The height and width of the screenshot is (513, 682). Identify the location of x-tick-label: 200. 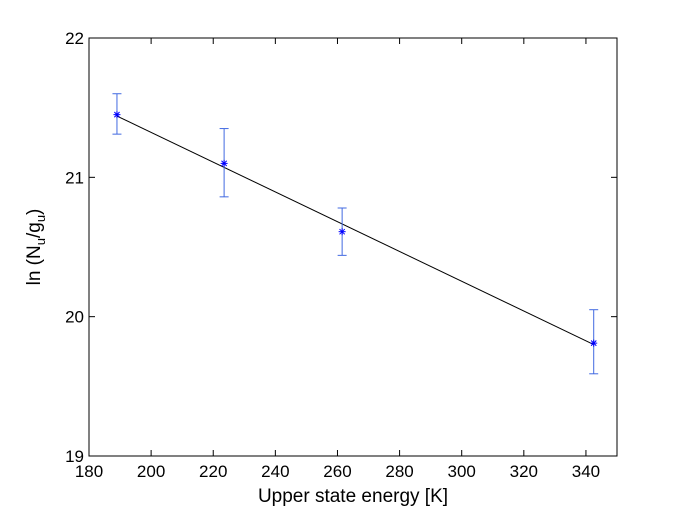
(151, 471).